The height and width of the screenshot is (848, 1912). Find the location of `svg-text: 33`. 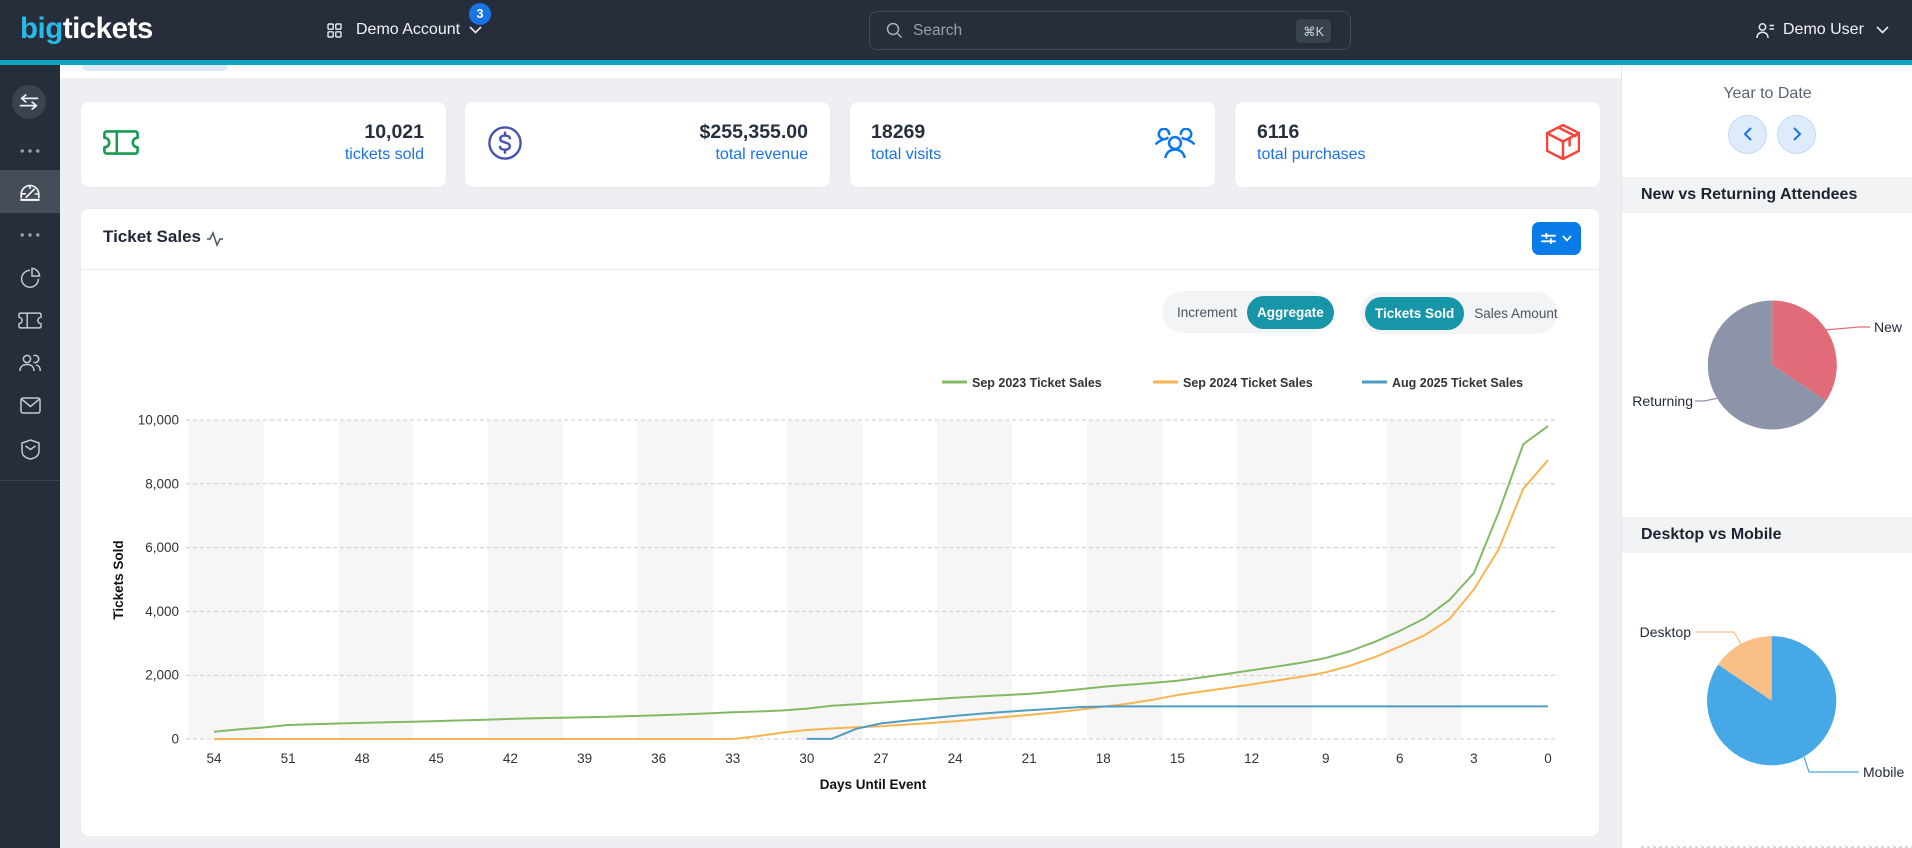

svg-text: 33 is located at coordinates (732, 758).